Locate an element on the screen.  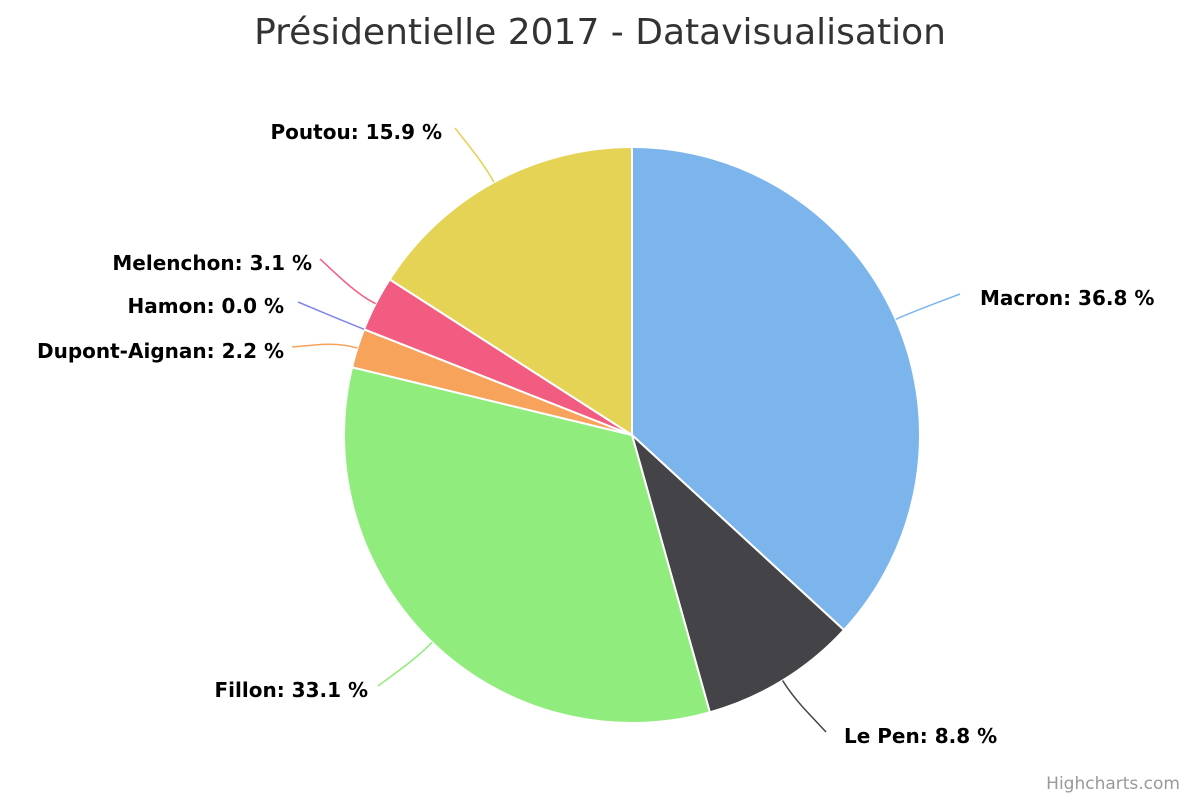
connector-dupont-aignan is located at coordinates (324, 346).